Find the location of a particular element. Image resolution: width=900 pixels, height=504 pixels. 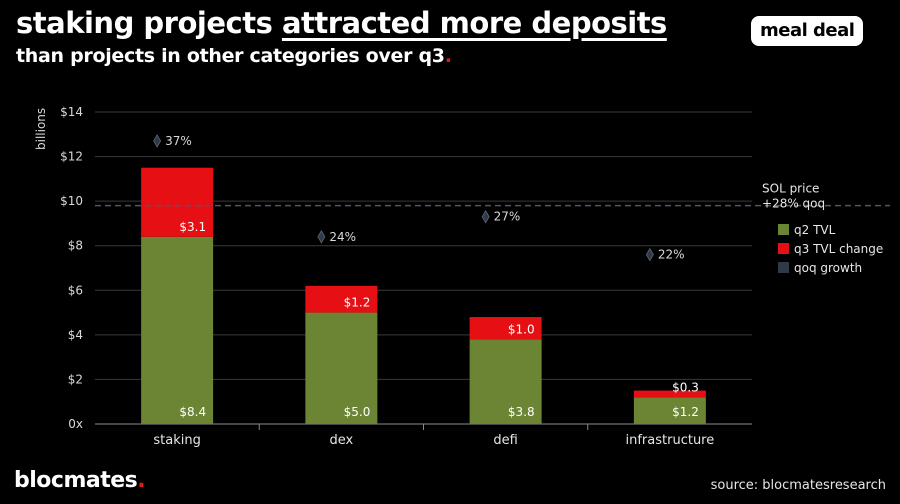

bar-q2-dex is located at coordinates (341, 368).